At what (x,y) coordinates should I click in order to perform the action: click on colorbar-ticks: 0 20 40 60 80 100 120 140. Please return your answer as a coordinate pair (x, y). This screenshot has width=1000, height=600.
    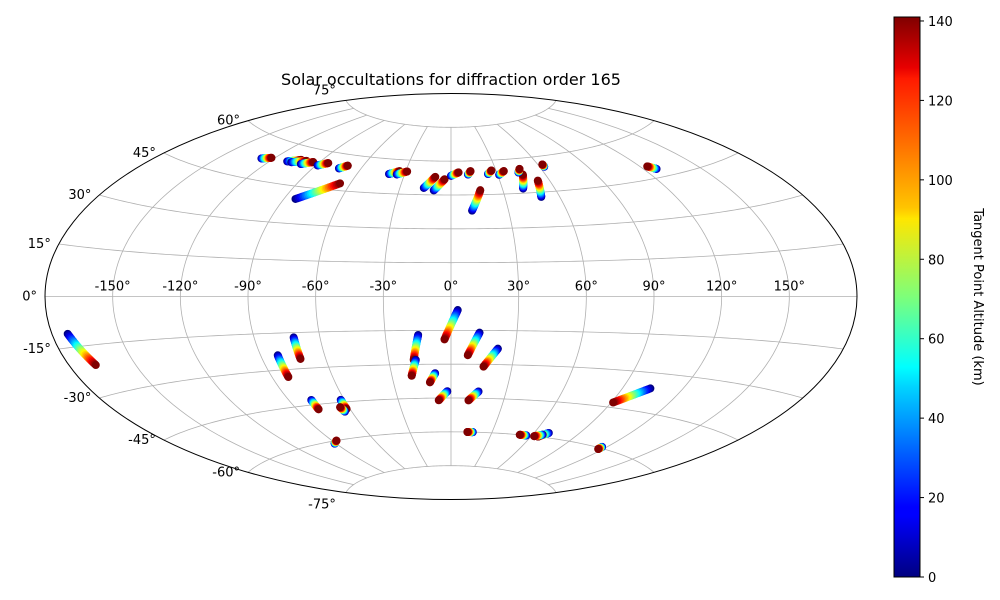
    Looking at the image, I should click on (936, 300).